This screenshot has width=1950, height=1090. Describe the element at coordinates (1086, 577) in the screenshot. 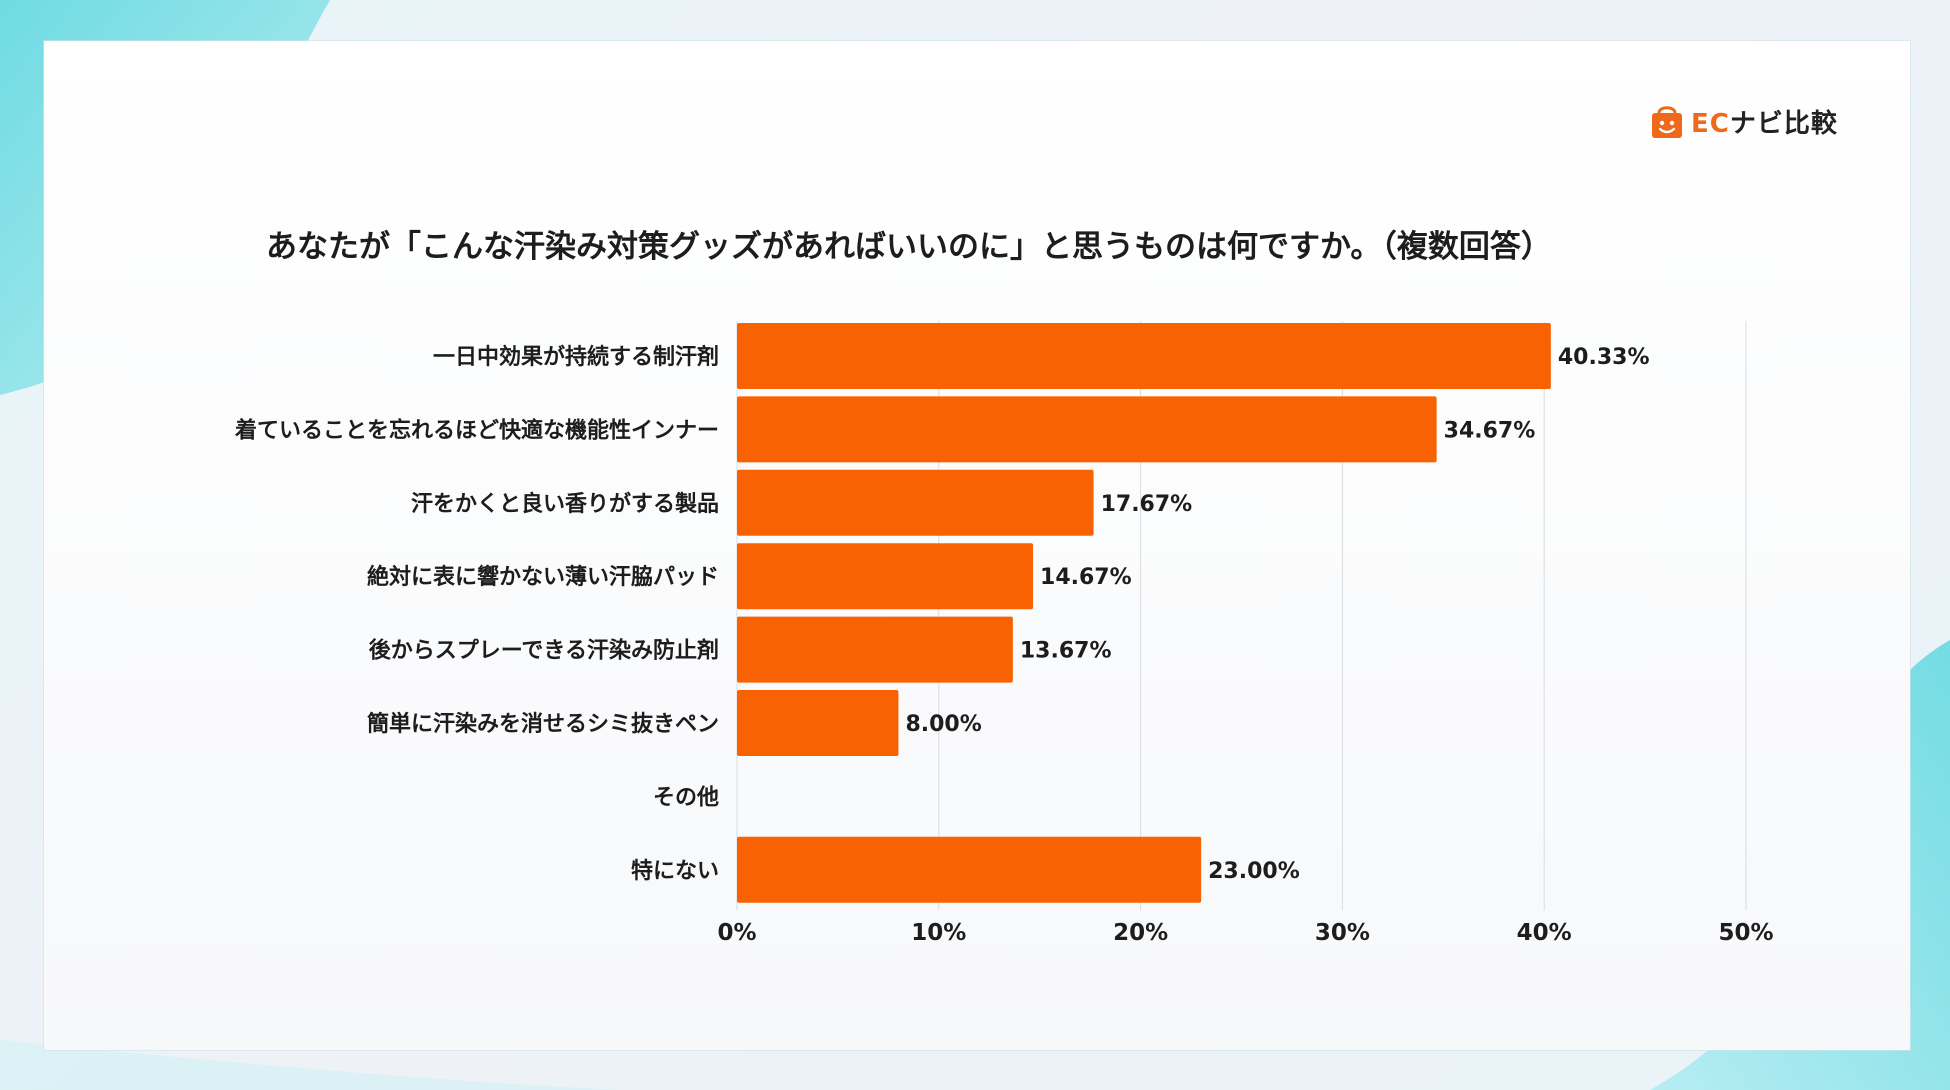

I see `data-label: 14.67%` at that location.